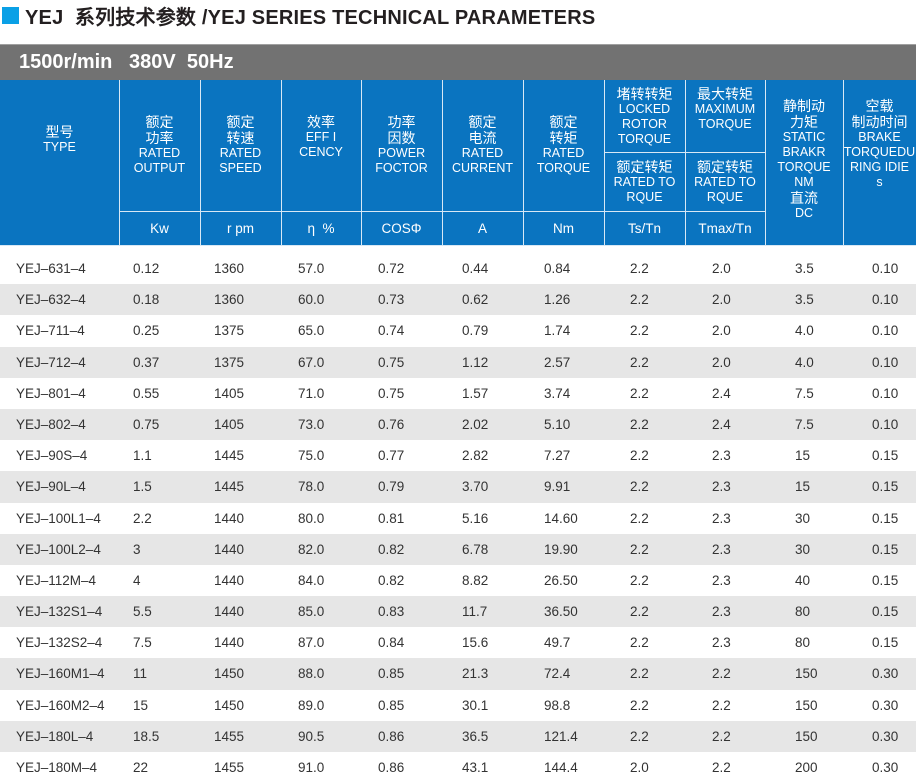  Describe the element at coordinates (391, 300) in the screenshot. I see `cell-value: 0.73` at that location.